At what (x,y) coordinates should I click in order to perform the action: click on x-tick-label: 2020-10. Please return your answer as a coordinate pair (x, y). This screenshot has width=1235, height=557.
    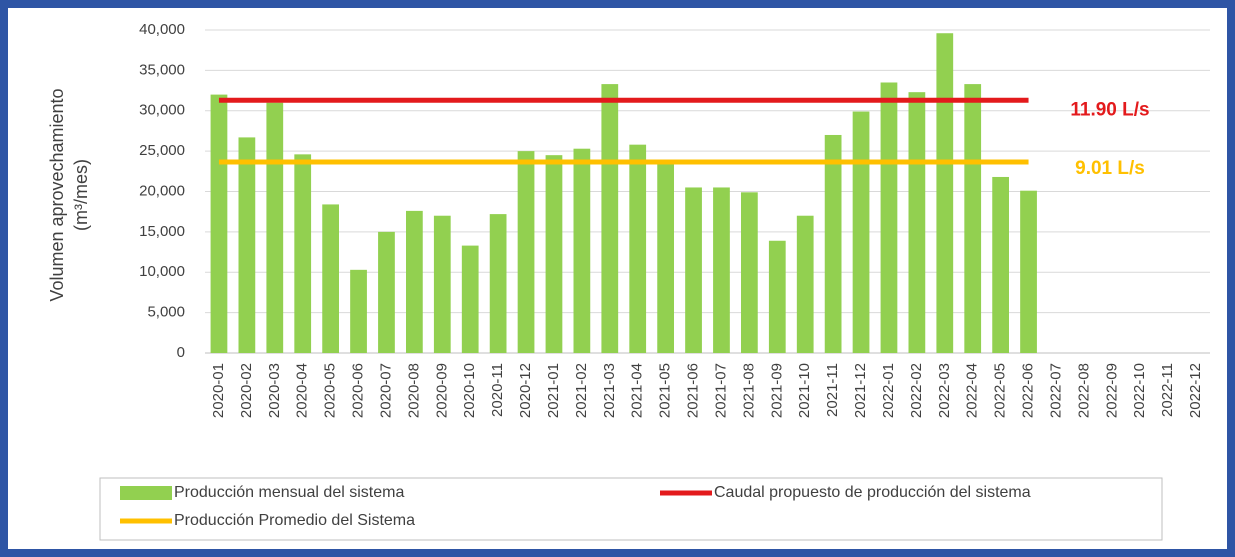
    Looking at the image, I should click on (469, 390).